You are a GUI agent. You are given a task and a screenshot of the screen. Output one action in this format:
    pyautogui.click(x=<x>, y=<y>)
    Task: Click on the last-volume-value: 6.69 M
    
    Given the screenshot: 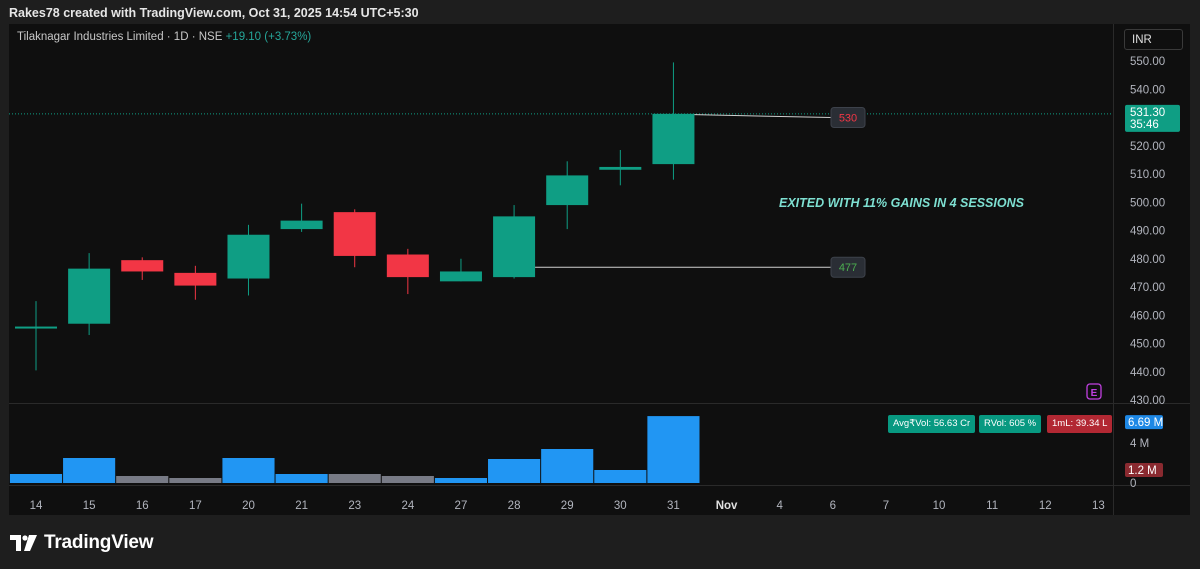 What is the action you would take?
    pyautogui.click(x=1145, y=423)
    